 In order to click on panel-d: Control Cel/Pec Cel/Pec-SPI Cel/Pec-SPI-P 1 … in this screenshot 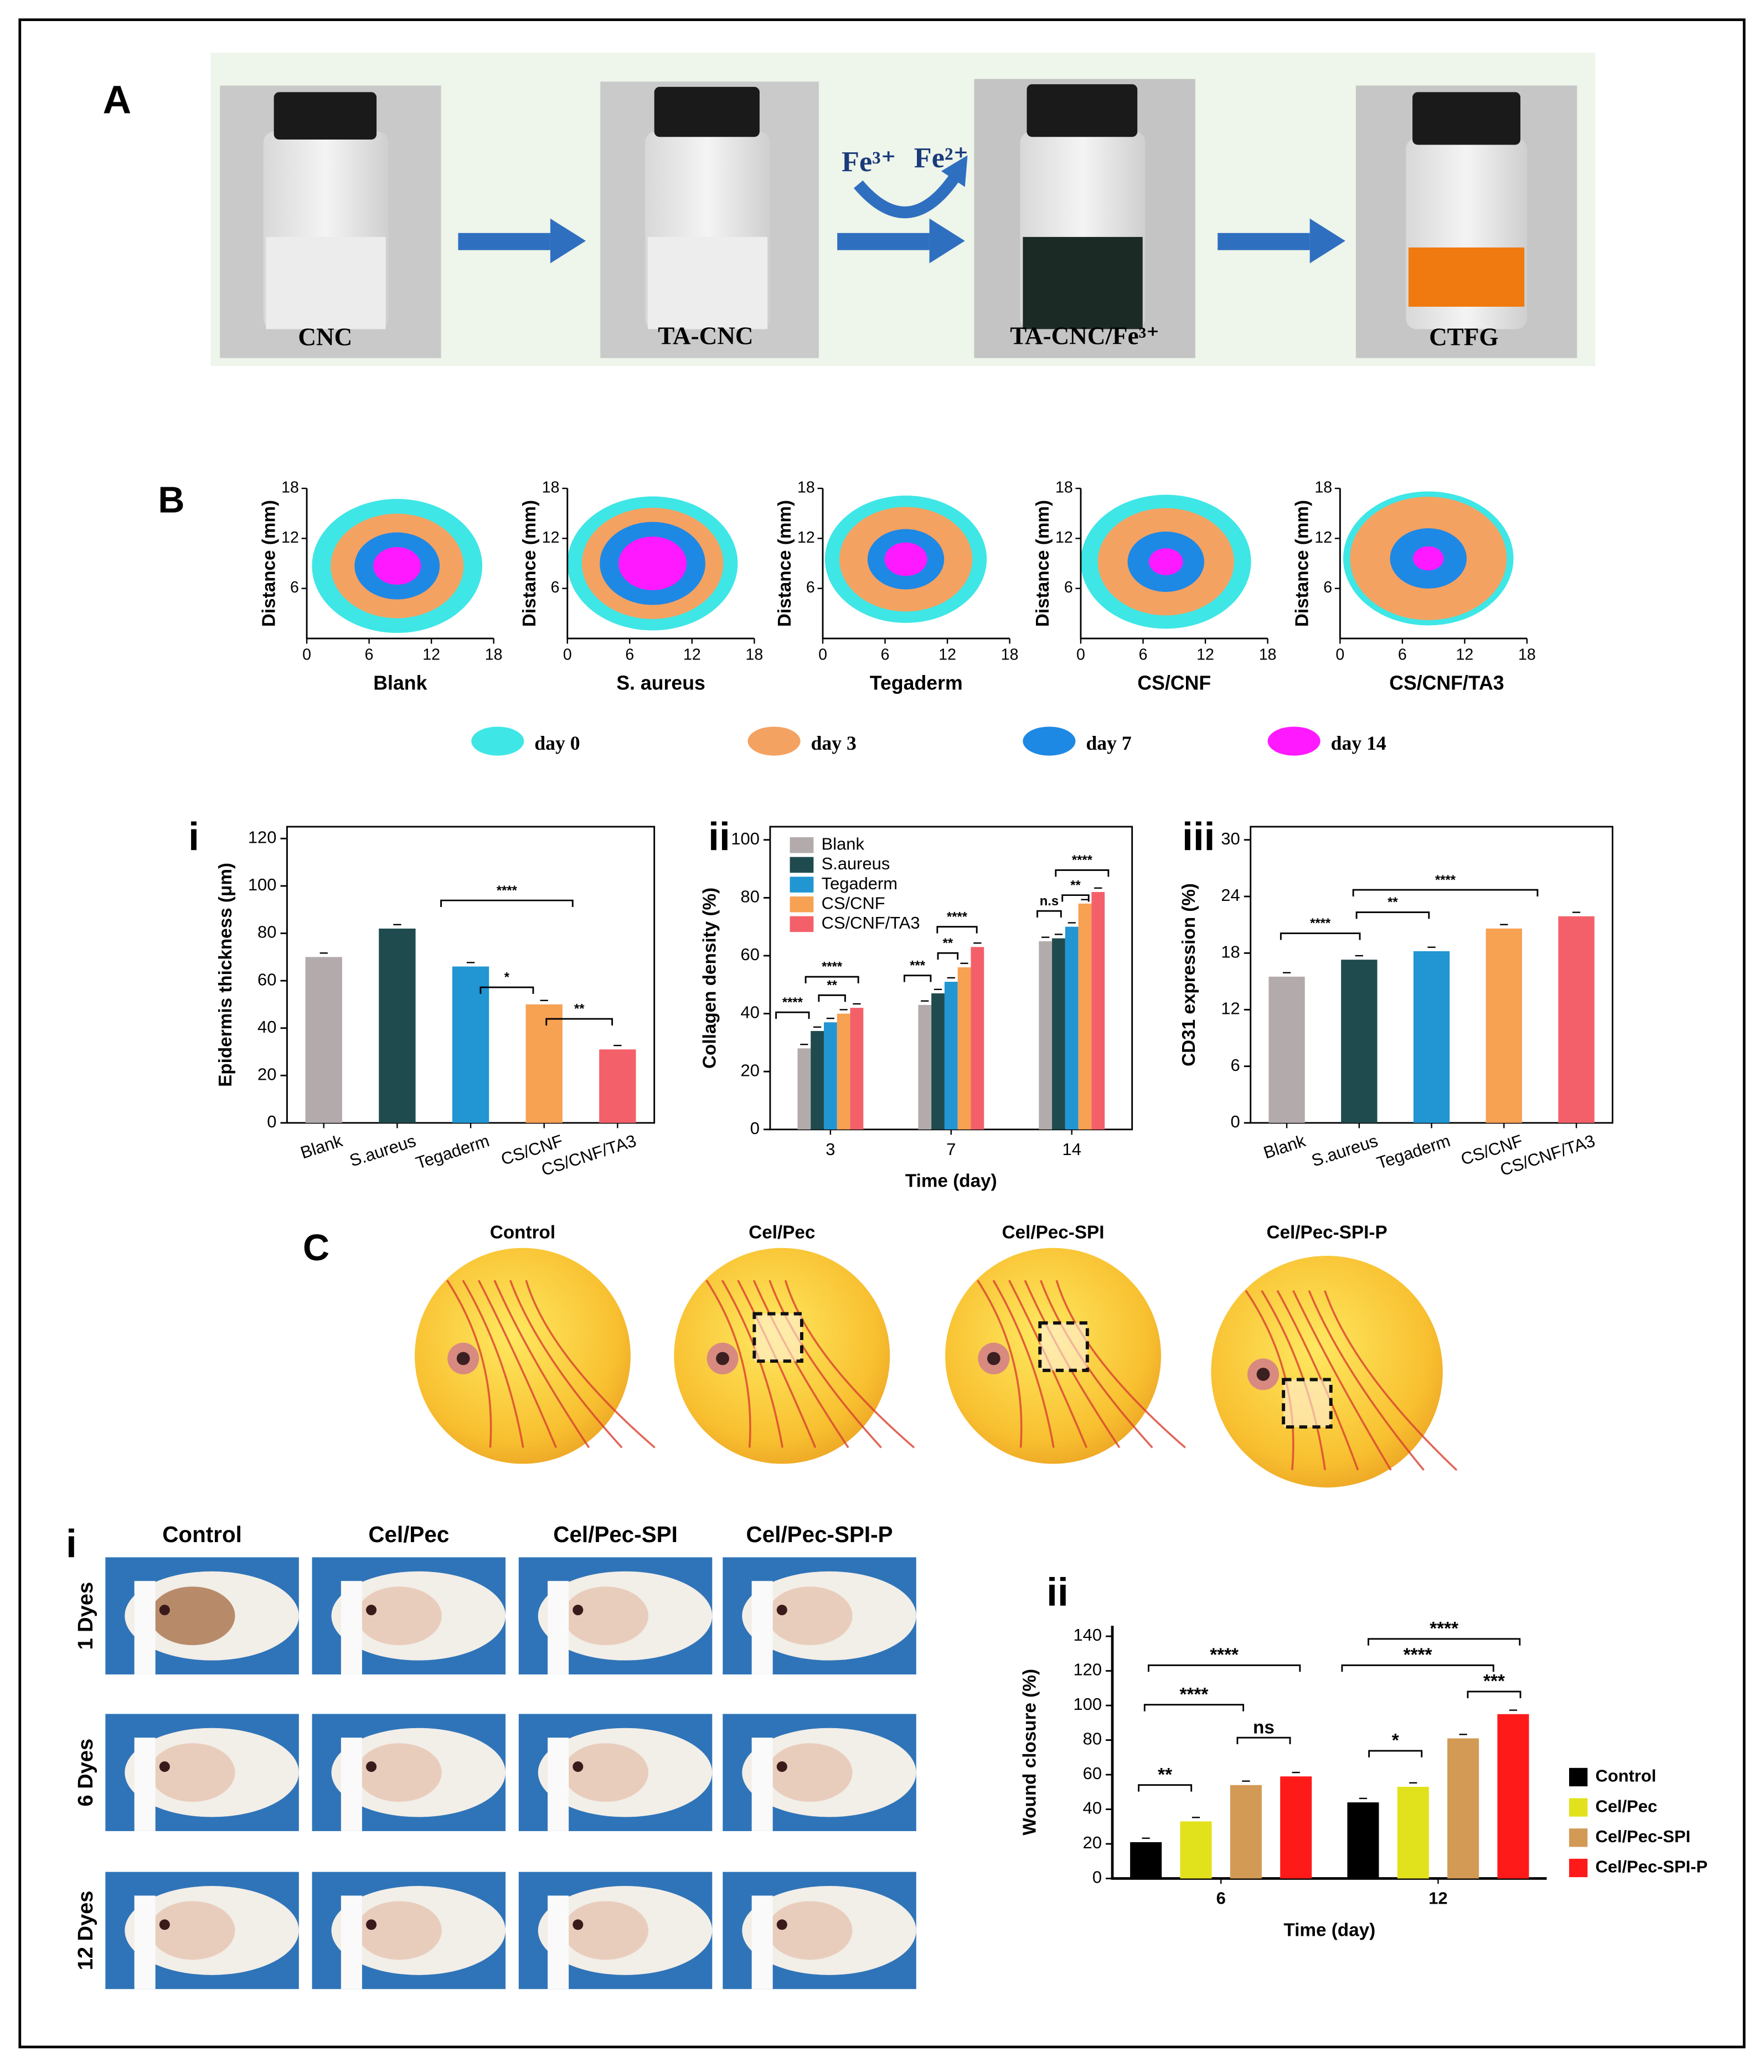, I will do `click(495, 1755)`.